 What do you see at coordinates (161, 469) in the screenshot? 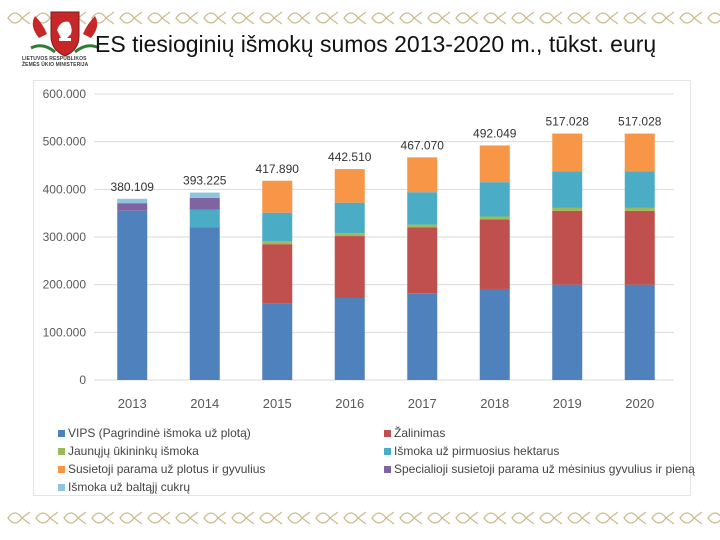
I see `legend-item-susieta: Susietoji parama už plotus ir gyvulius` at bounding box center [161, 469].